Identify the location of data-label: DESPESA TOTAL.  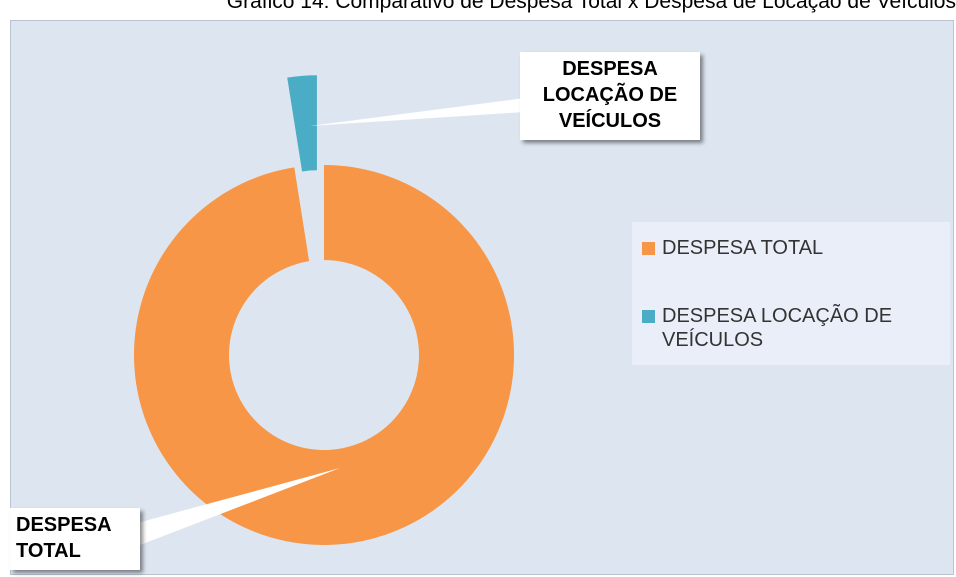
(75, 539).